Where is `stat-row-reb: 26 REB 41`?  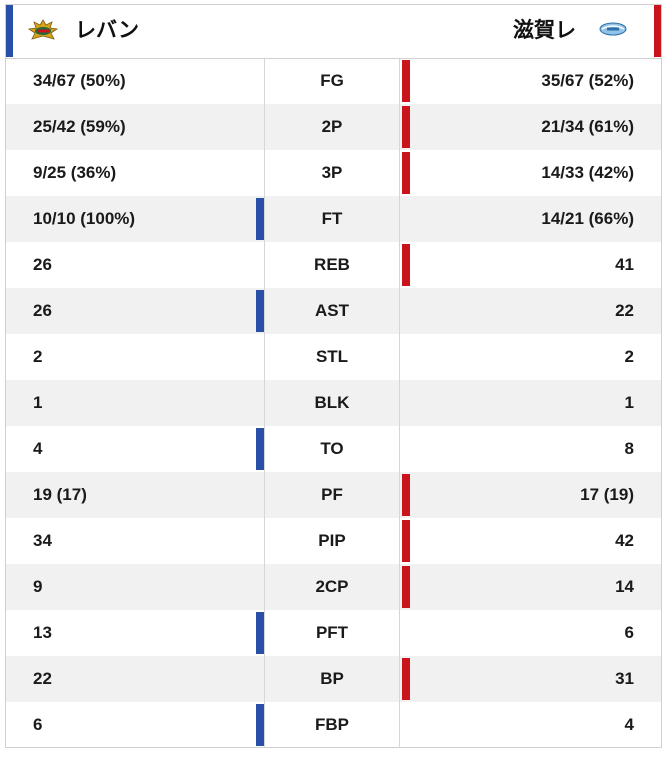
stat-row-reb: 26 REB 41 is located at coordinates (333, 265).